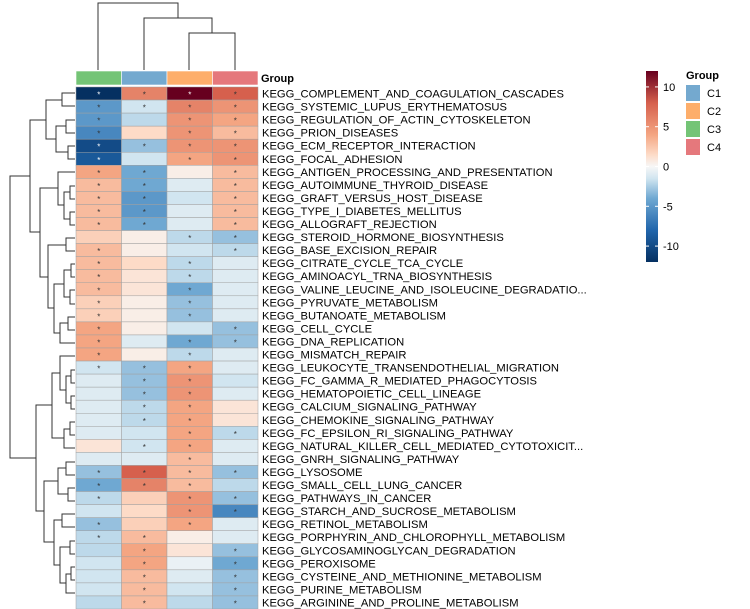 The height and width of the screenshot is (609, 750). I want to click on row-label: KEGG_AMINOACYL_TRNA_BIOSYNTHESIS, so click(377, 277).